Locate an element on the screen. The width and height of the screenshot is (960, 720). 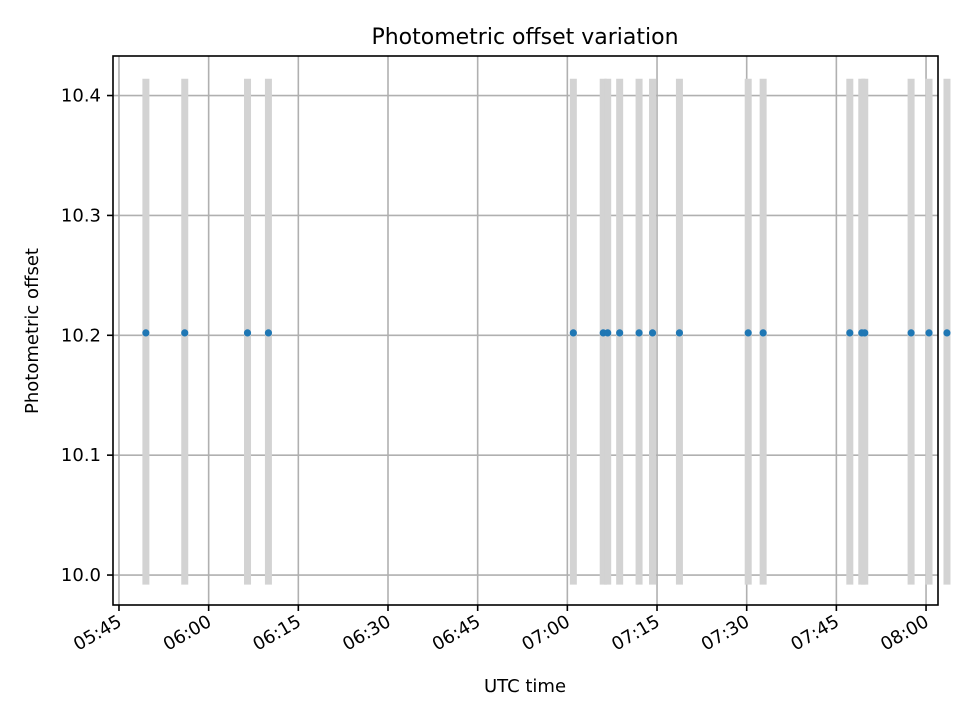
chart-title: Photometric offset variation is located at coordinates (524, 37).